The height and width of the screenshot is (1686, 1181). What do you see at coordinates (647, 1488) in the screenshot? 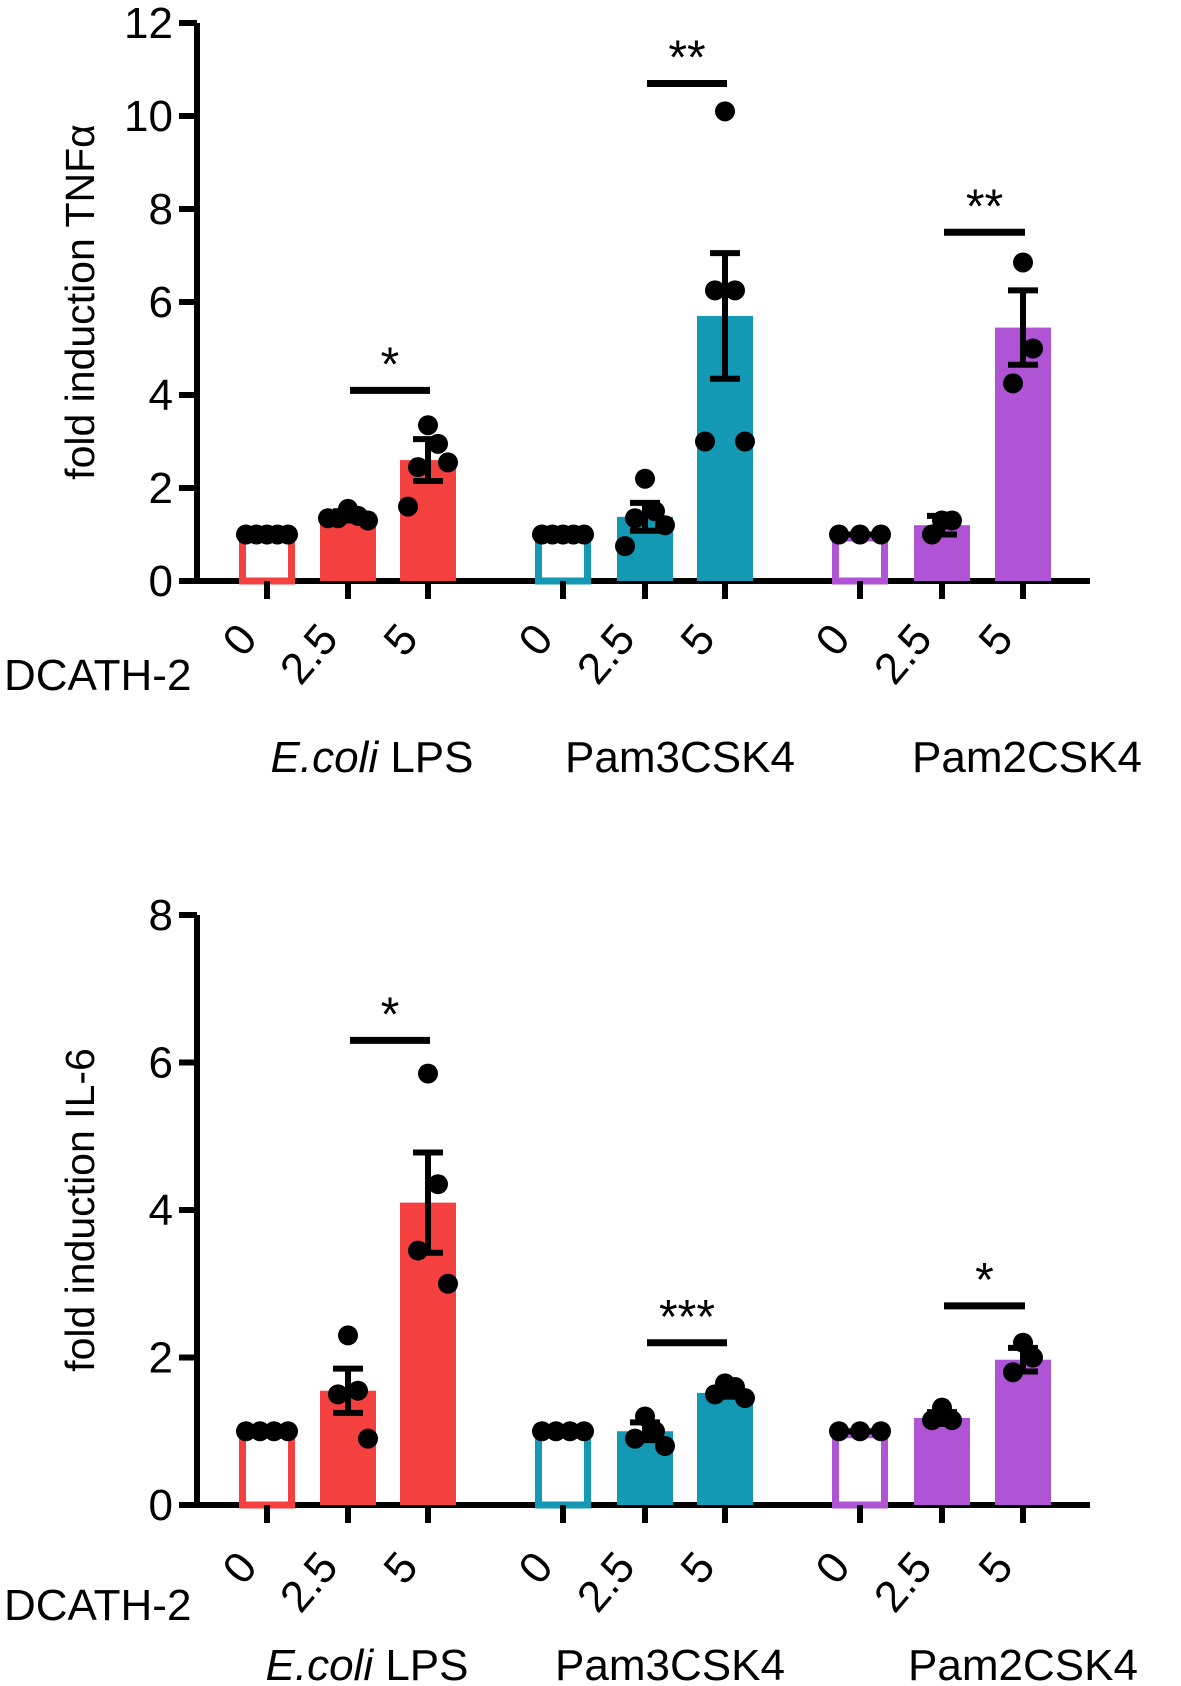
I see `group-pam3csk4: 0 2.5 5 *** Pam3CSK4` at bounding box center [647, 1488].